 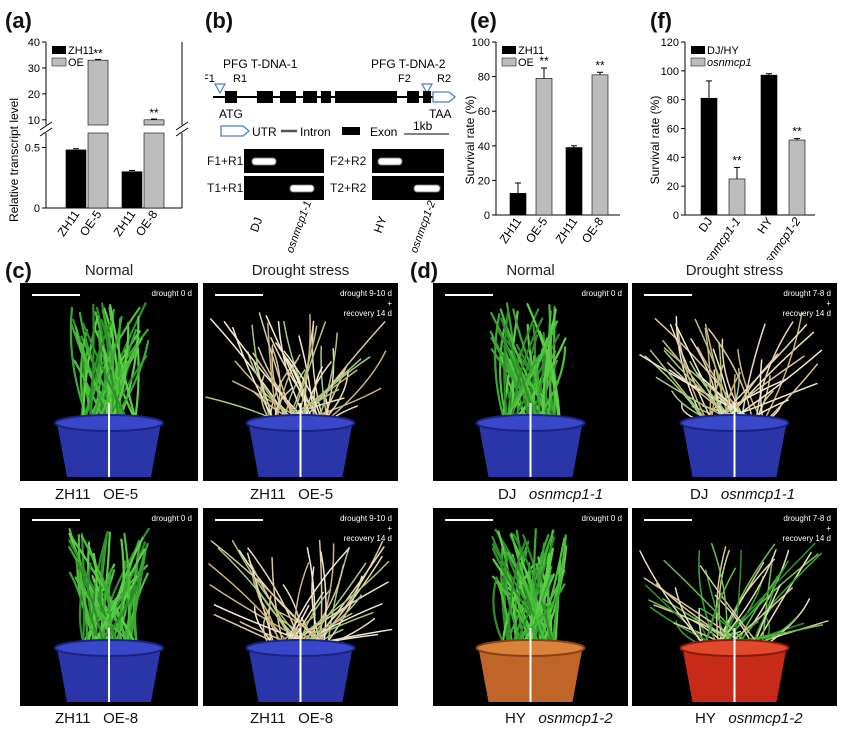 What do you see at coordinates (59, 62) in the screenshot?
I see `chart-a-legend-swatch-oe` at bounding box center [59, 62].